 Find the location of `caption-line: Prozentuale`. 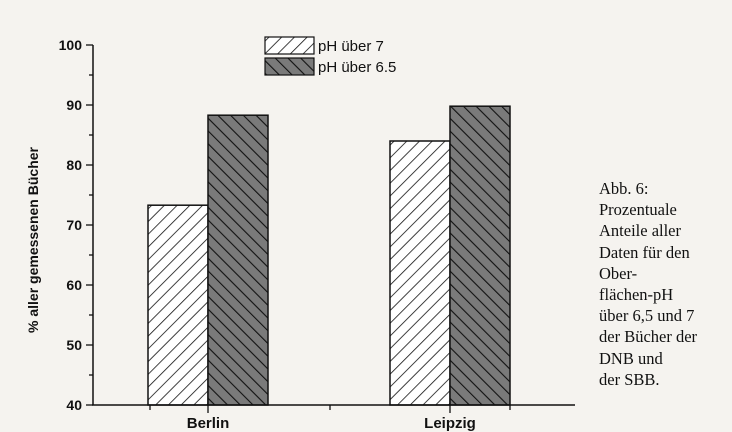

caption-line: Prozentuale is located at coordinates (638, 210).